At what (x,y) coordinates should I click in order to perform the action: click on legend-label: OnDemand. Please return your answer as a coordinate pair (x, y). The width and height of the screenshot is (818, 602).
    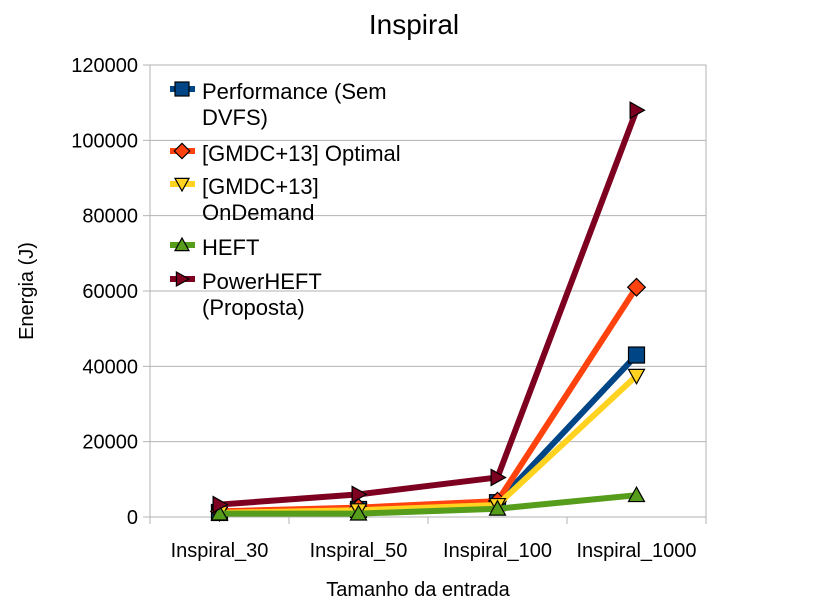
    Looking at the image, I should click on (258, 212).